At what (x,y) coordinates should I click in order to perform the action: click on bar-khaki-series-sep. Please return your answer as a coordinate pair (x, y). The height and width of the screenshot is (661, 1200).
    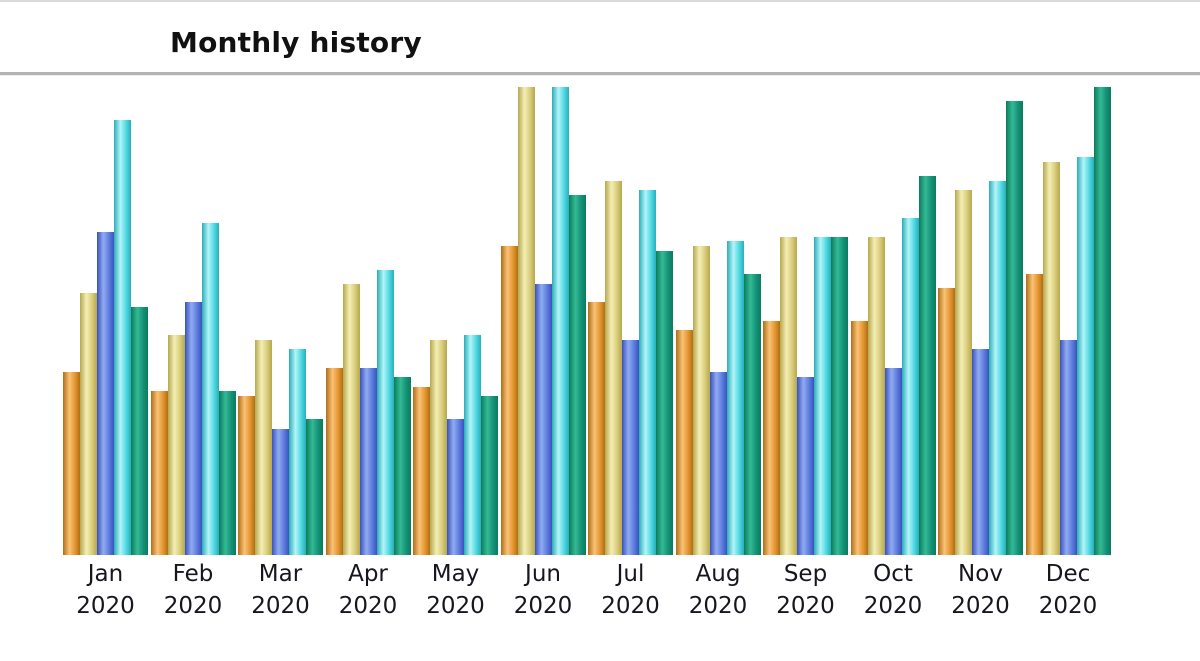
    Looking at the image, I should click on (788, 396).